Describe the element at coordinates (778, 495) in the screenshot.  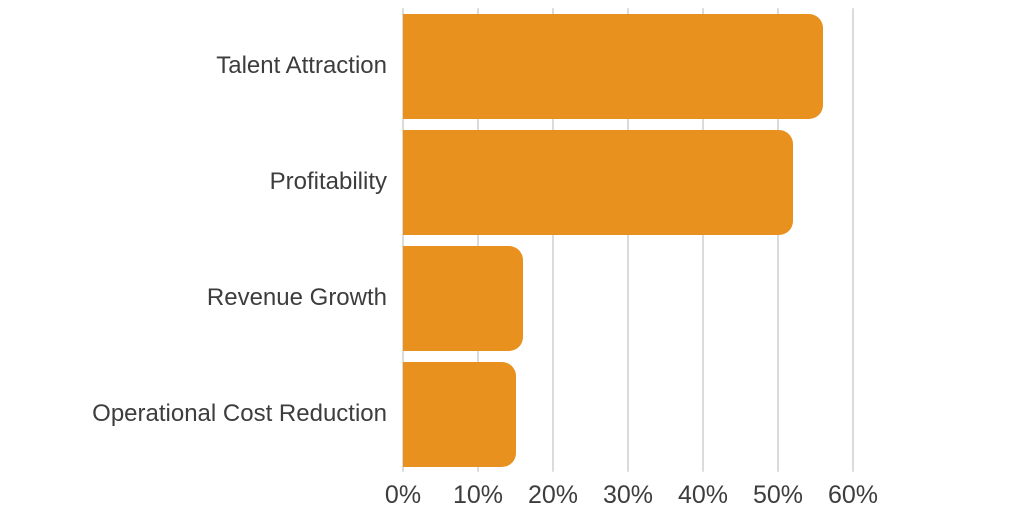
I see `x-tick-label: 50%` at that location.